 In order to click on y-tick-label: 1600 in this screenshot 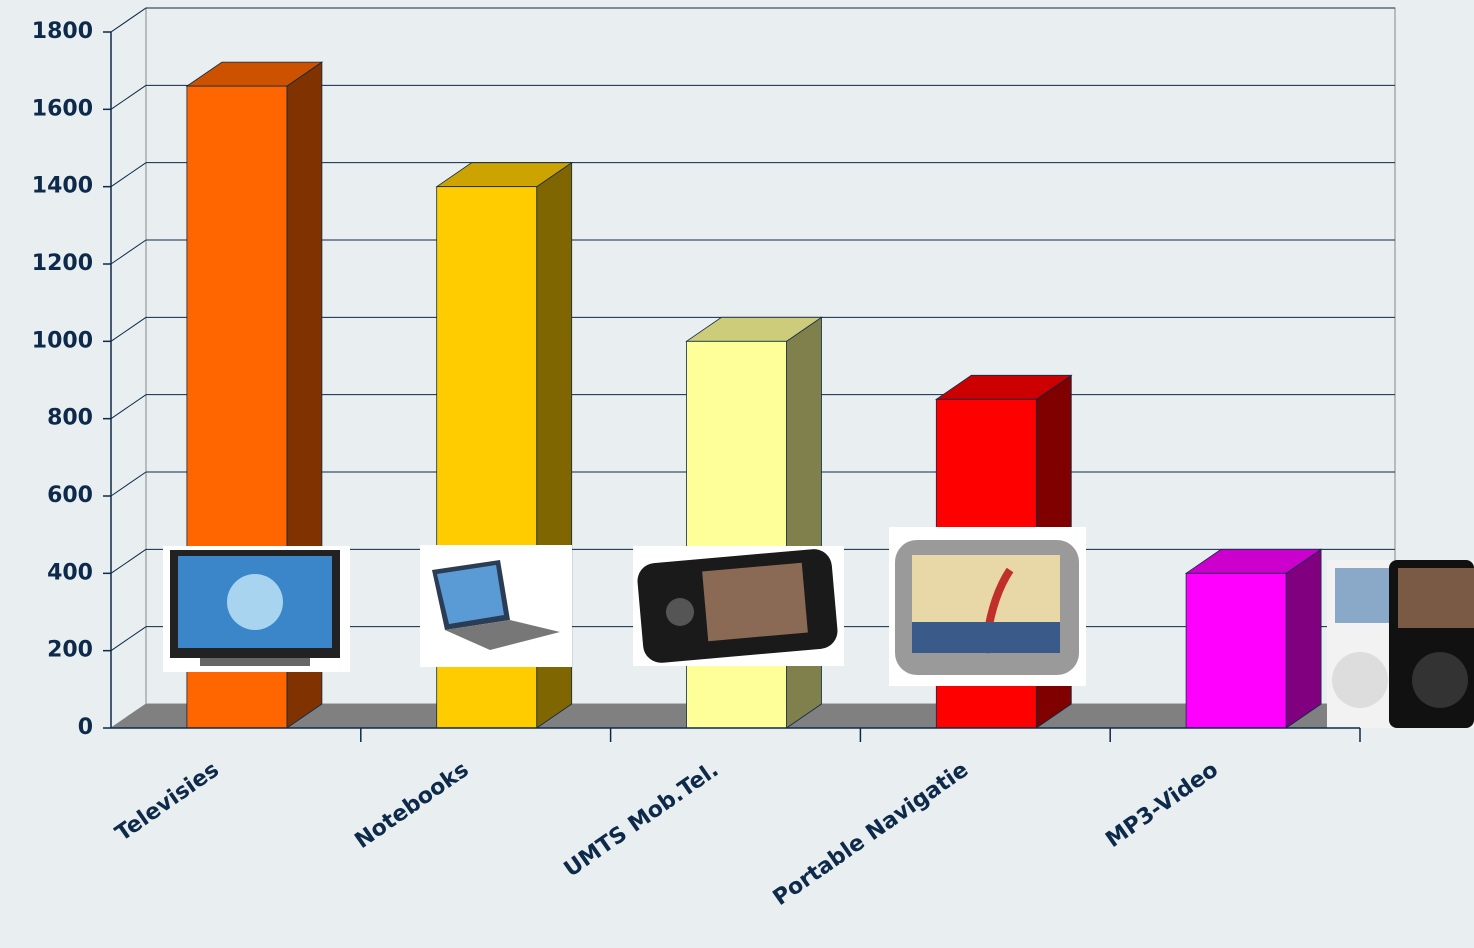, I will do `click(62, 108)`.